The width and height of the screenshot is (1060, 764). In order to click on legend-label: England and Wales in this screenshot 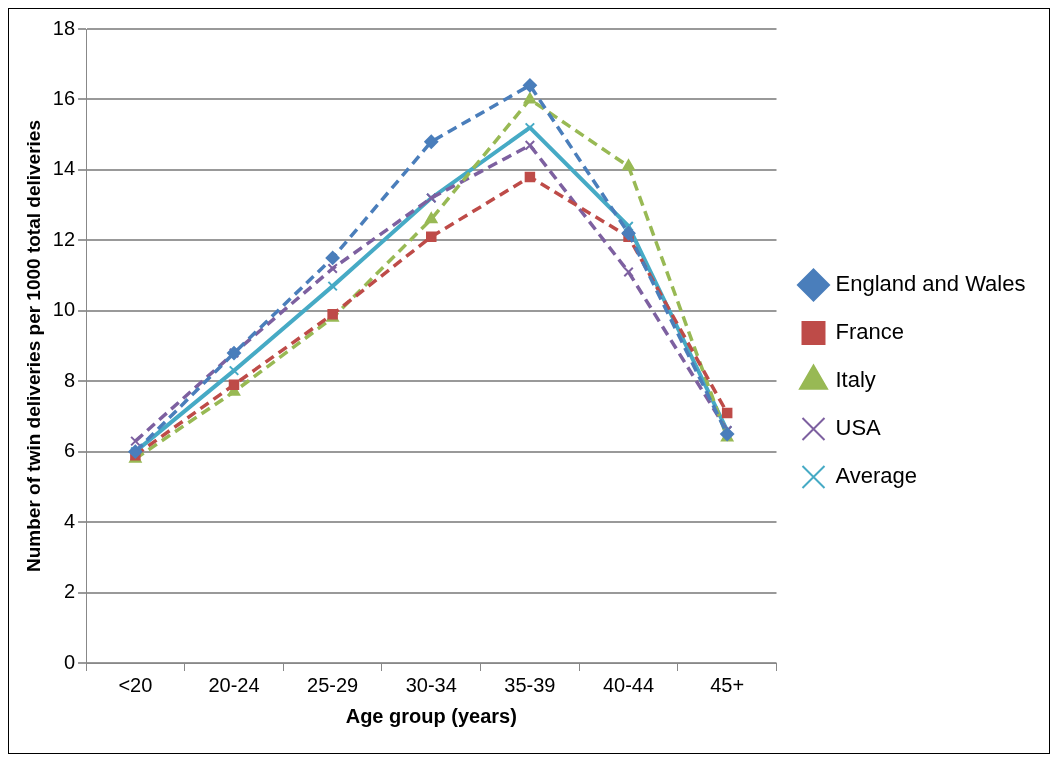, I will do `click(930, 284)`.